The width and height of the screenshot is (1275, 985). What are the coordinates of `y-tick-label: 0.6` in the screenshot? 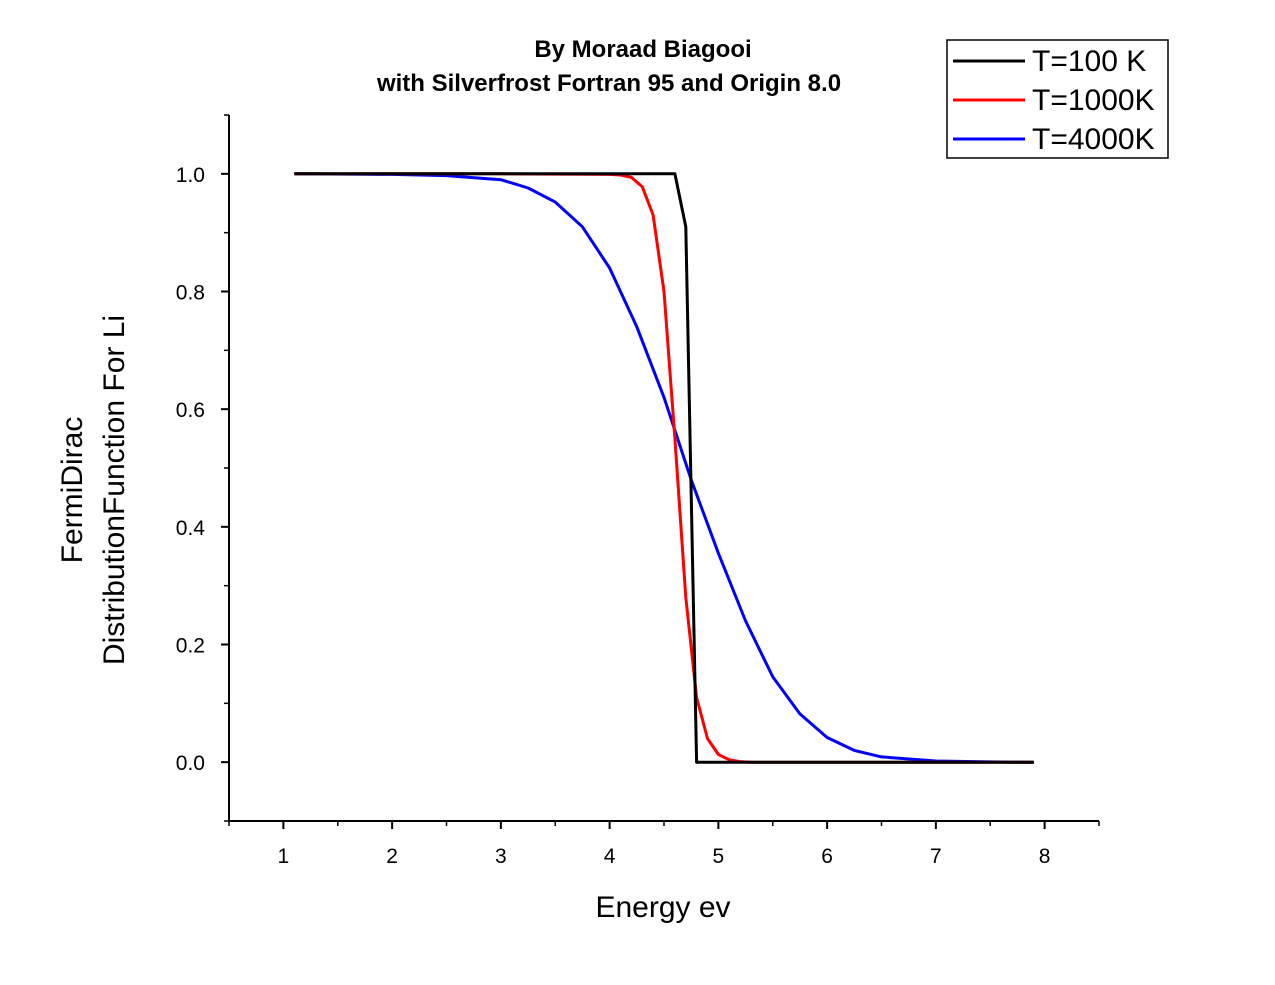 It's located at (190, 410).